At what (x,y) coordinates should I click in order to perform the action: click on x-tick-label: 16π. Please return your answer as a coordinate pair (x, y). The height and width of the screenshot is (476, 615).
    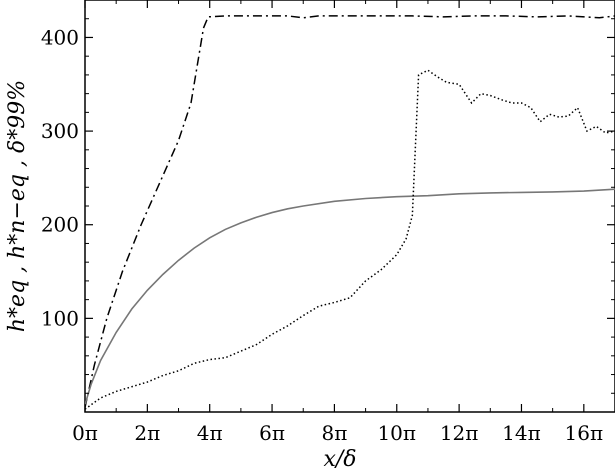
    Looking at the image, I should click on (584, 433).